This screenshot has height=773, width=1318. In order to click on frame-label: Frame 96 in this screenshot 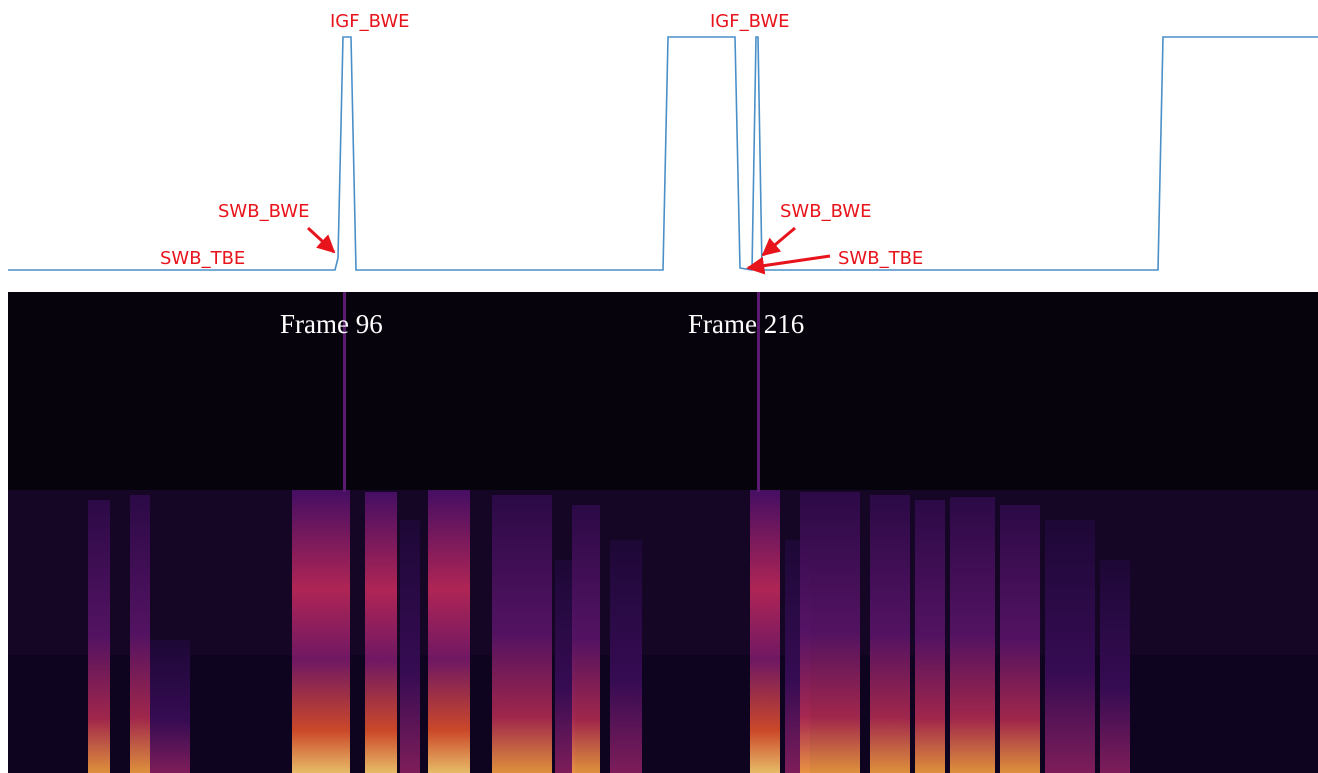, I will do `click(331, 324)`.